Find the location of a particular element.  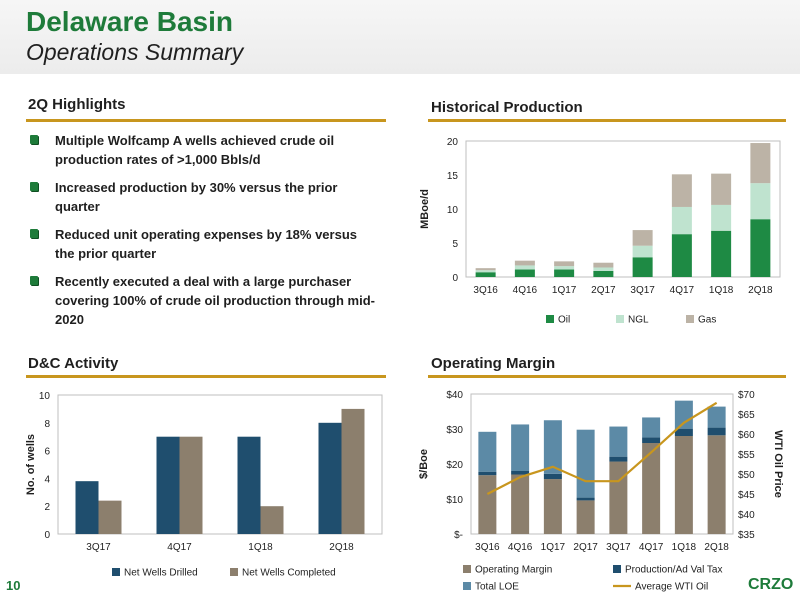

legend-label: Net Wells Completed is located at coordinates (289, 573).